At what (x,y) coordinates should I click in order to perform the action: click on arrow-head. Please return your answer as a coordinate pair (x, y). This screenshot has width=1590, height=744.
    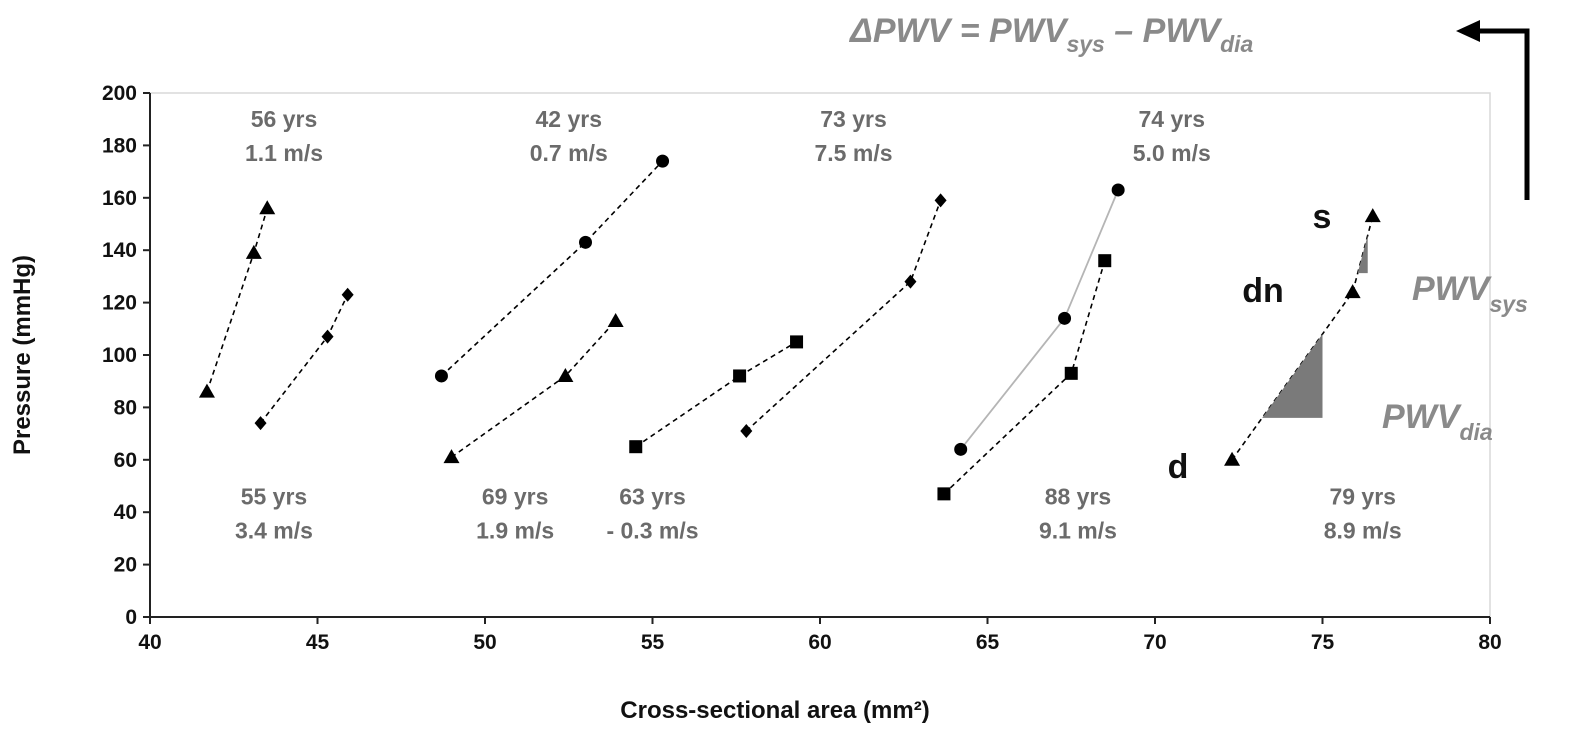
    Looking at the image, I should click on (1468, 31).